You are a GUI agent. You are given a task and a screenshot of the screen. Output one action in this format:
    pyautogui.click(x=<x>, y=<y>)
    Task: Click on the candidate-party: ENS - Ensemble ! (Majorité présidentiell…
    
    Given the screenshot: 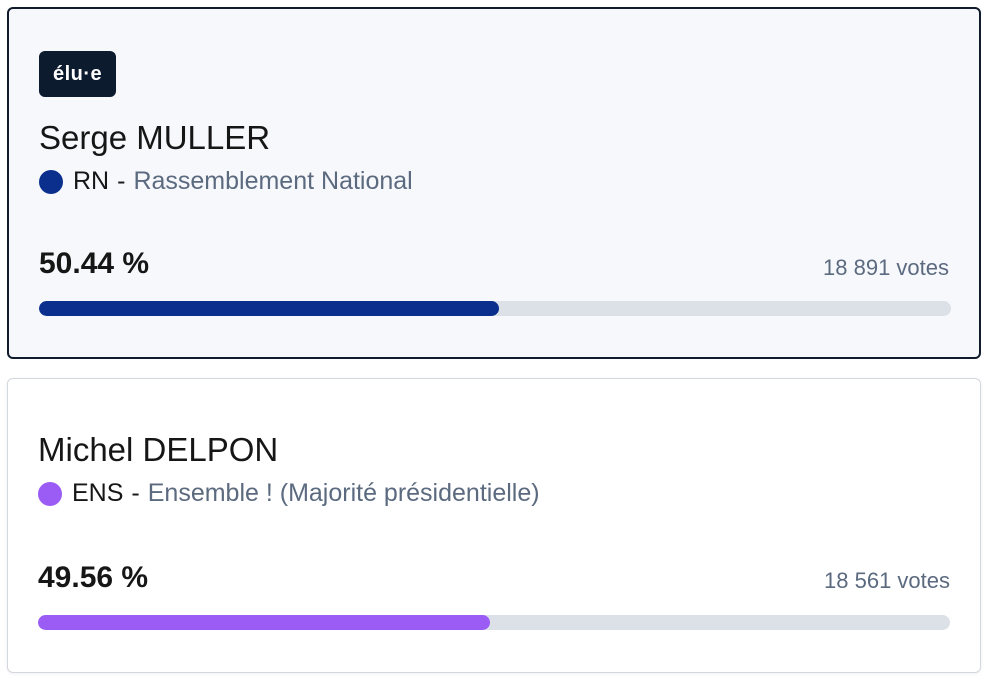 What is the action you would take?
    pyautogui.click(x=289, y=493)
    